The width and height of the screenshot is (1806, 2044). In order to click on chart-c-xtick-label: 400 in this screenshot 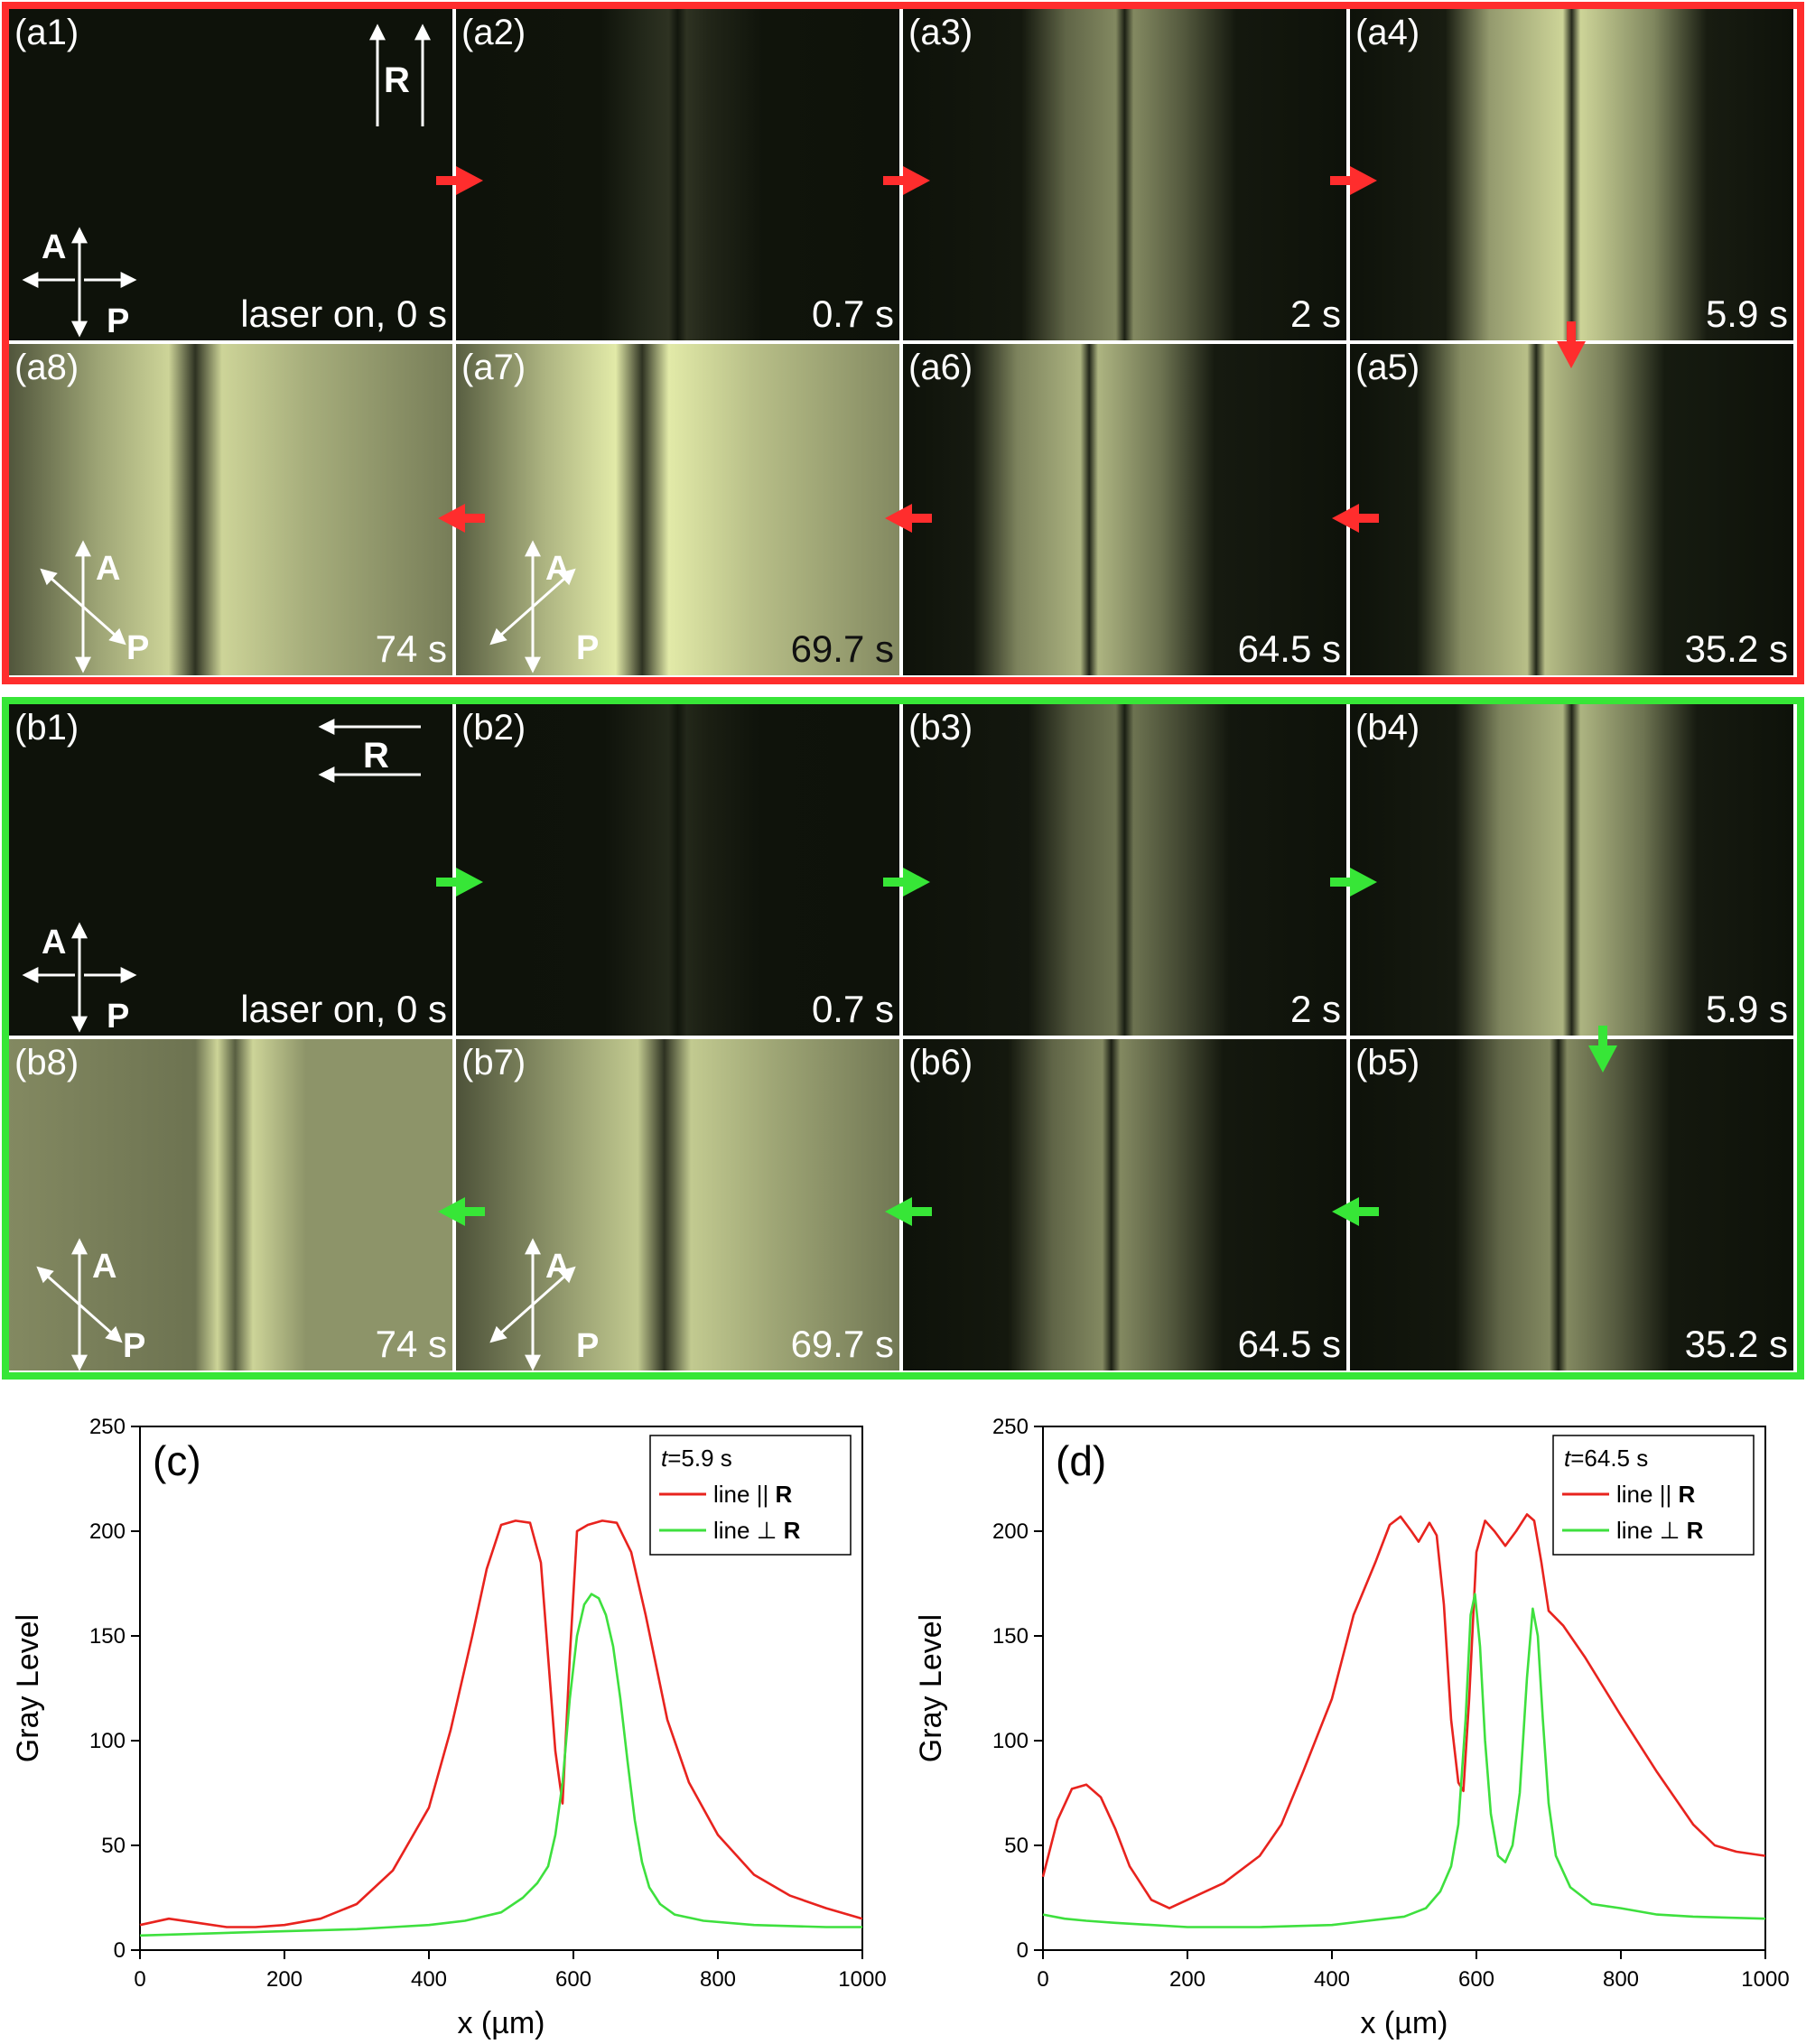, I will do `click(429, 1979)`.